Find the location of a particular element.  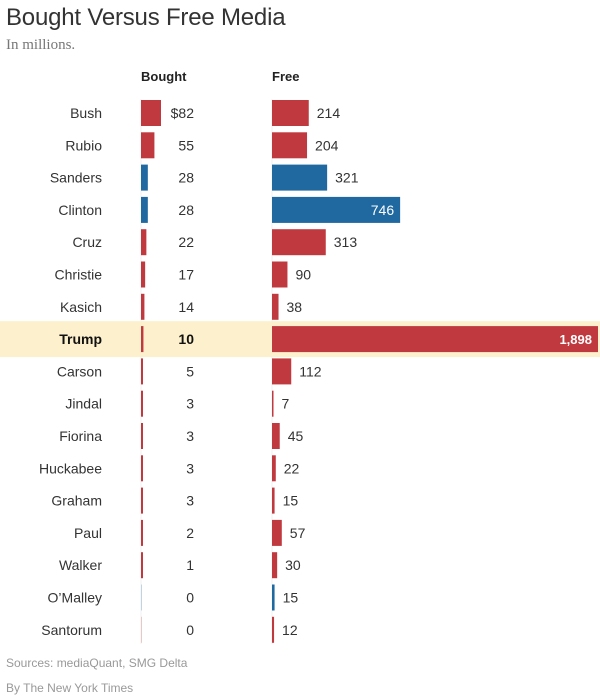

free-value-label: 112 is located at coordinates (310, 371).